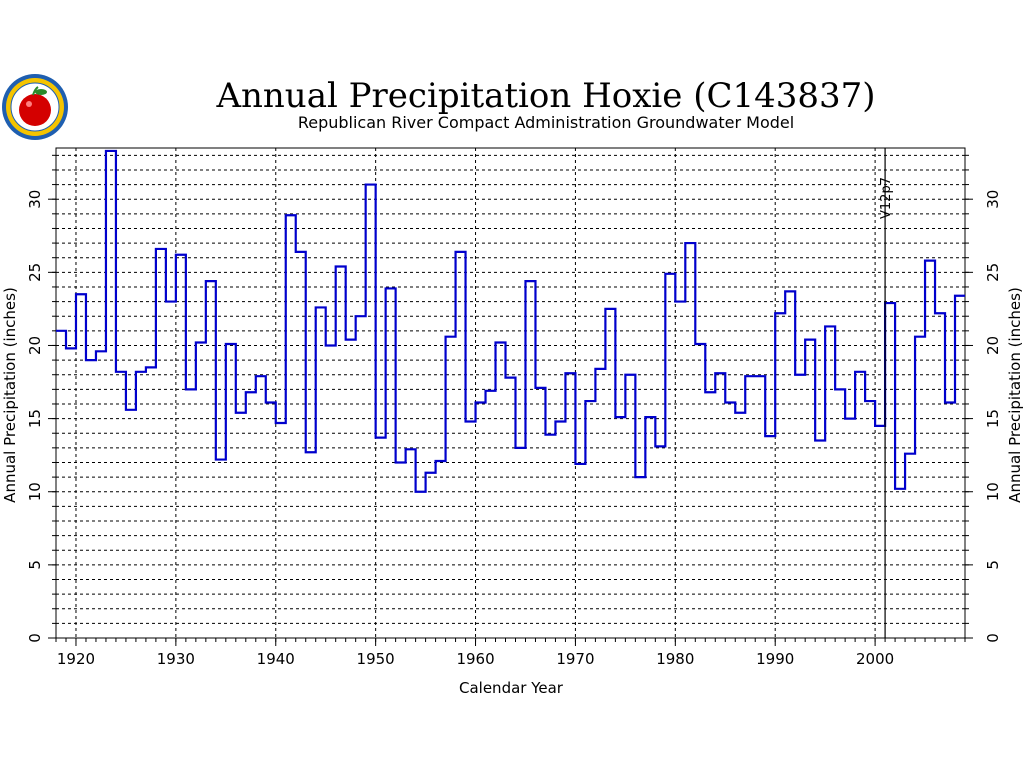 The width and height of the screenshot is (1024, 768). What do you see at coordinates (475, 659) in the screenshot?
I see `x-tick-label: 1960` at bounding box center [475, 659].